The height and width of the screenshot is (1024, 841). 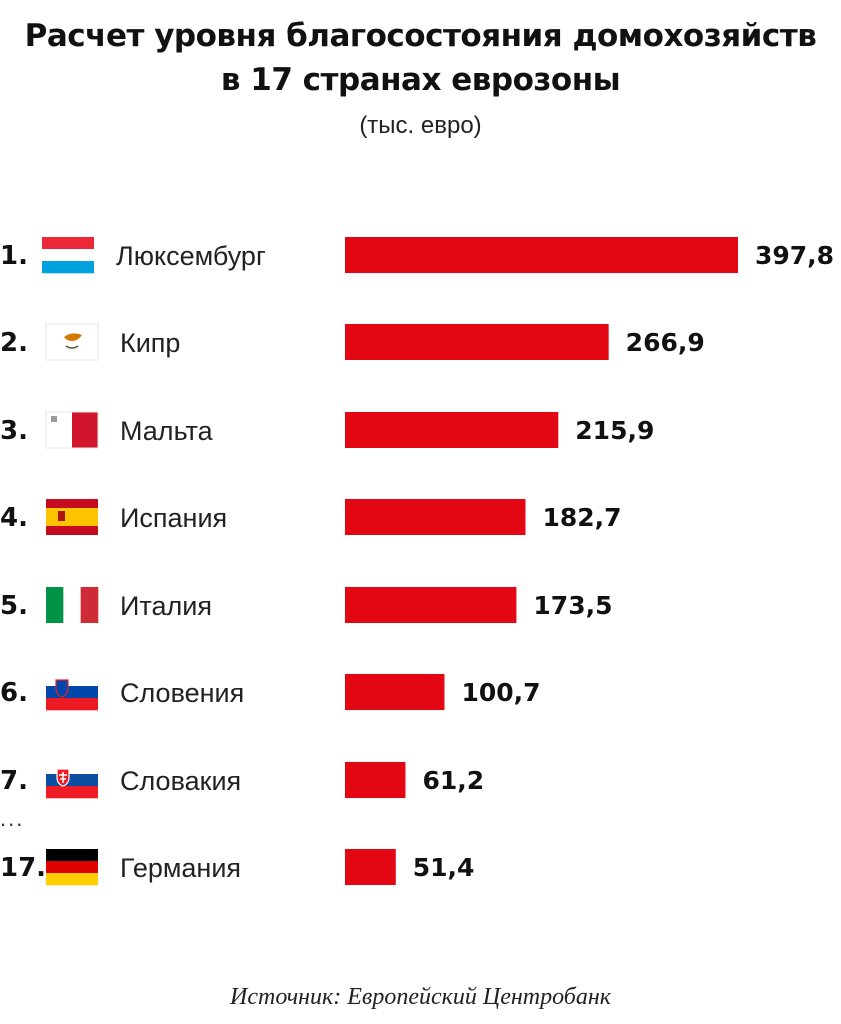 What do you see at coordinates (444, 867) in the screenshot?
I see `value-label: 51,4` at bounding box center [444, 867].